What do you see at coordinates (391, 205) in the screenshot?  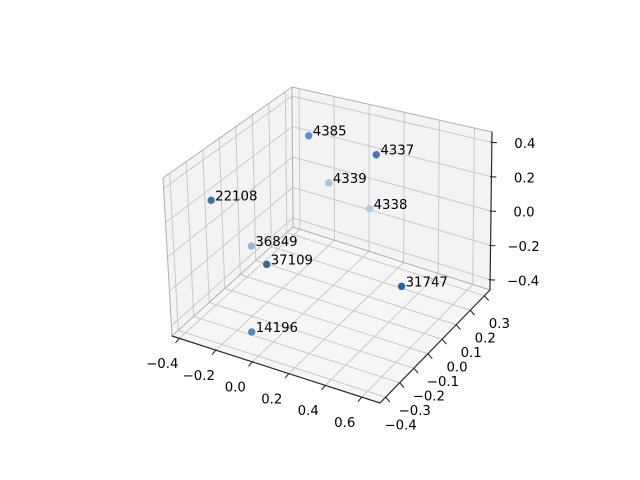 I see `point-label: 4338` at bounding box center [391, 205].